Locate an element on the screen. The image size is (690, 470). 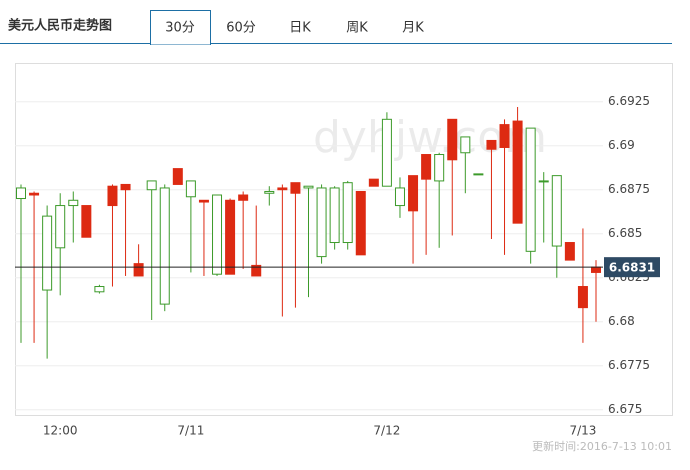
y-tick-label: 6.675 is located at coordinates (625, 409).